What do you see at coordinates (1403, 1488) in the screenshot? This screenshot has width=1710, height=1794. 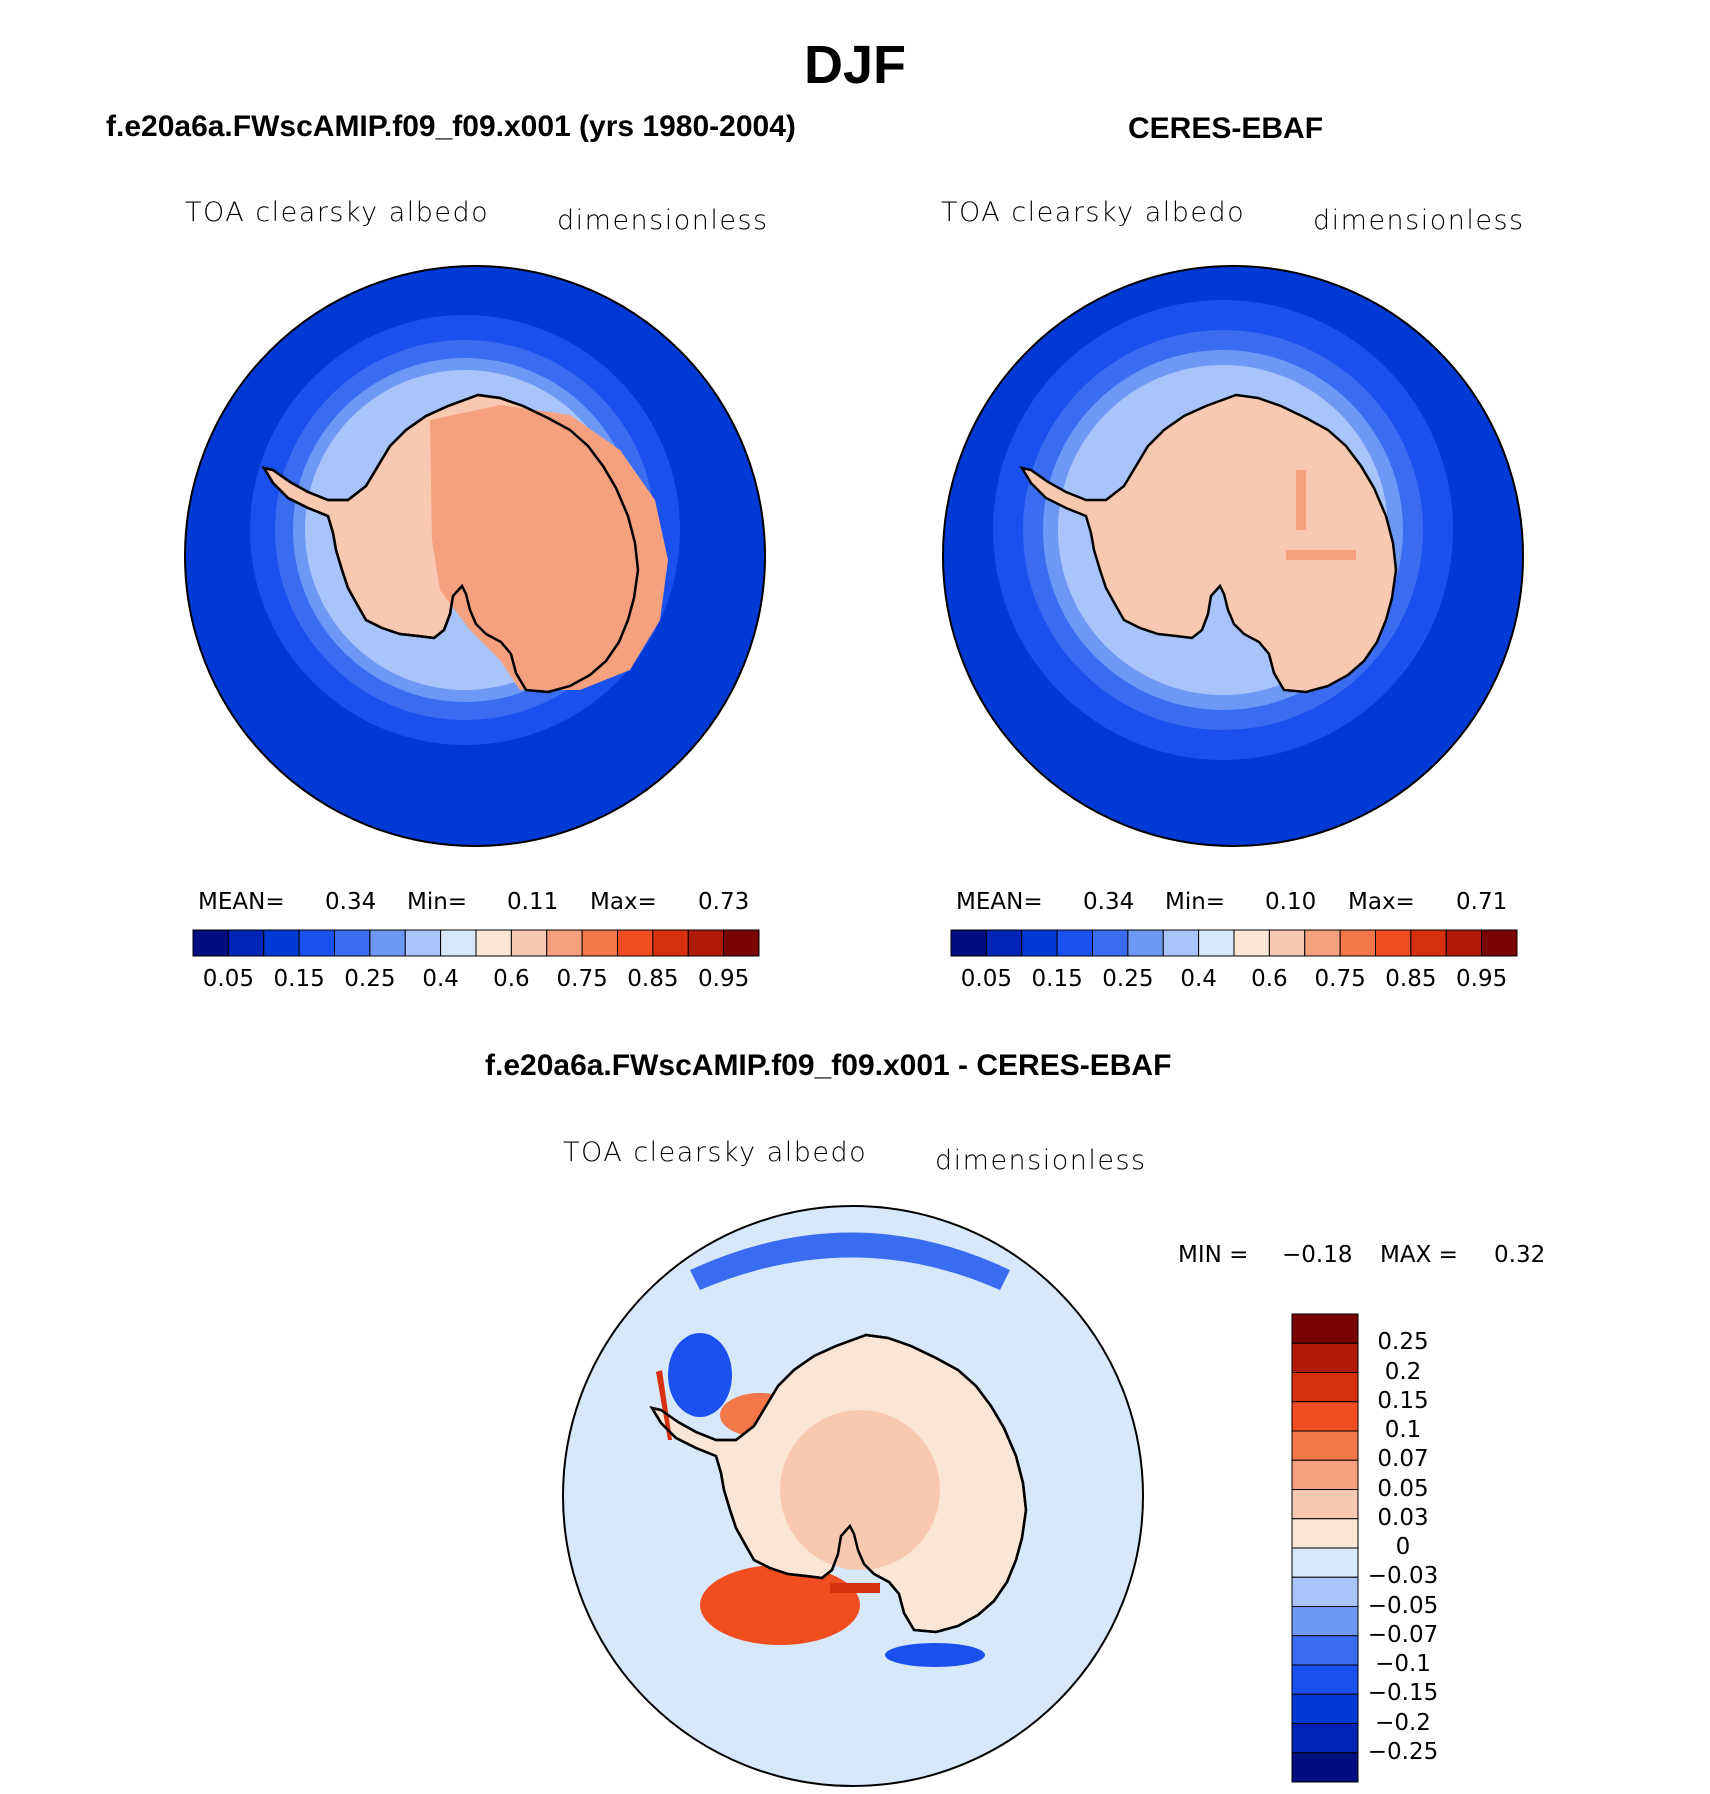 I see `colorbar-diff-tick-label: 0.05` at bounding box center [1403, 1488].